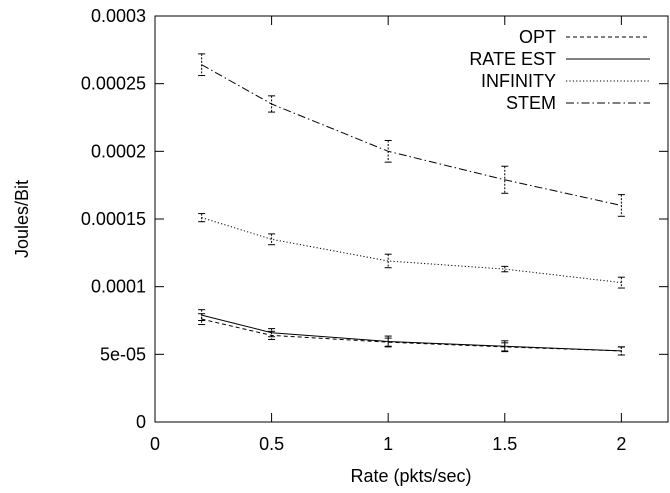 Image resolution: width=670 pixels, height=493 pixels. What do you see at coordinates (518, 81) in the screenshot?
I see `legend-label-infinity: INFINITY` at bounding box center [518, 81].